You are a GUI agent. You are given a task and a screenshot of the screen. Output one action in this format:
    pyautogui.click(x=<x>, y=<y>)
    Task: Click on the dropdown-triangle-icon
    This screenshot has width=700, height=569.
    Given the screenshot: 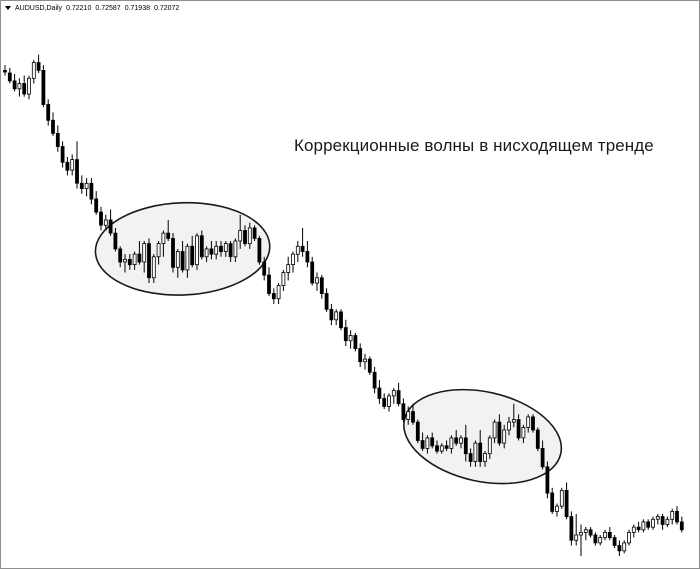 What is the action you would take?
    pyautogui.click(x=8, y=8)
    